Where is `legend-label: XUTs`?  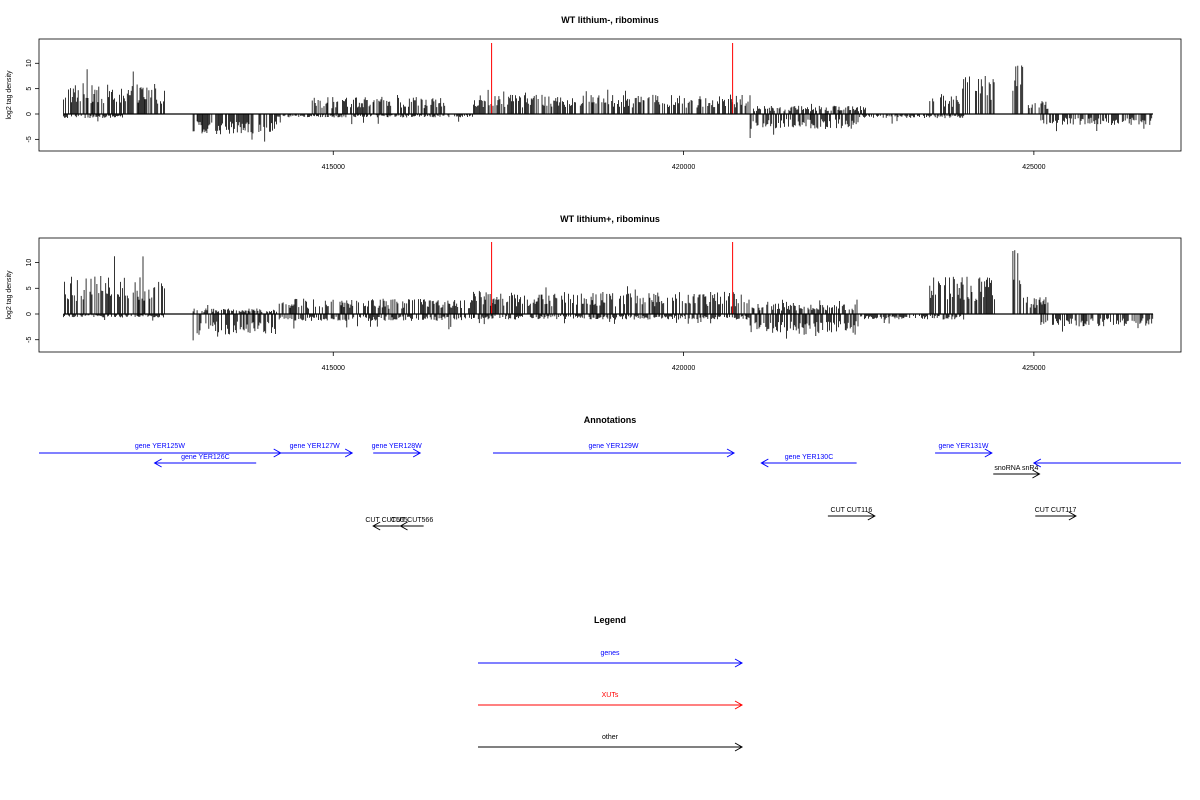 legend-label: XUTs is located at coordinates (610, 695).